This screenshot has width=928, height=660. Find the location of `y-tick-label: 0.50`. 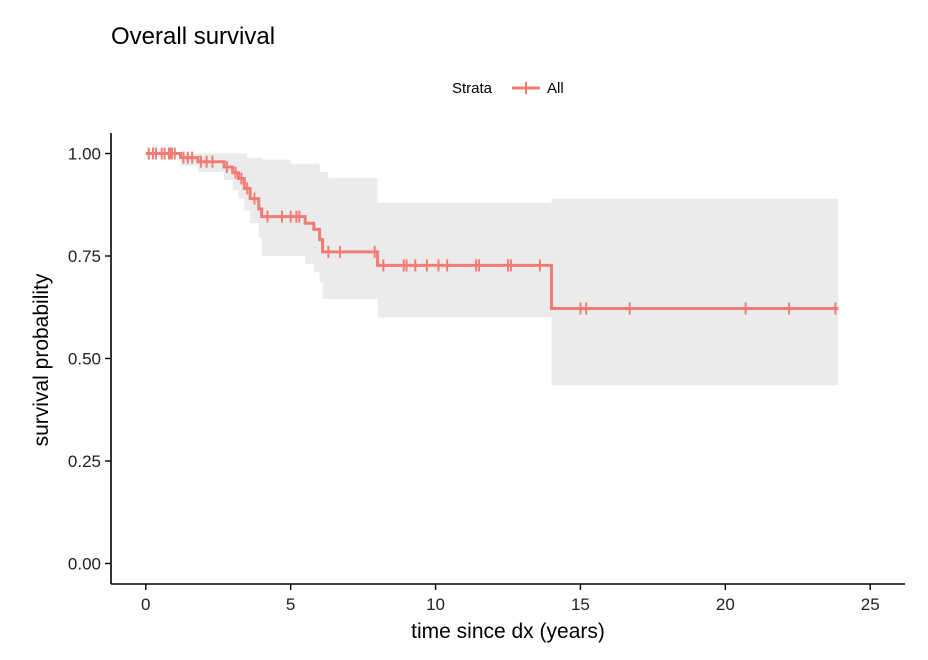

y-tick-label: 0.50 is located at coordinates (84, 359).